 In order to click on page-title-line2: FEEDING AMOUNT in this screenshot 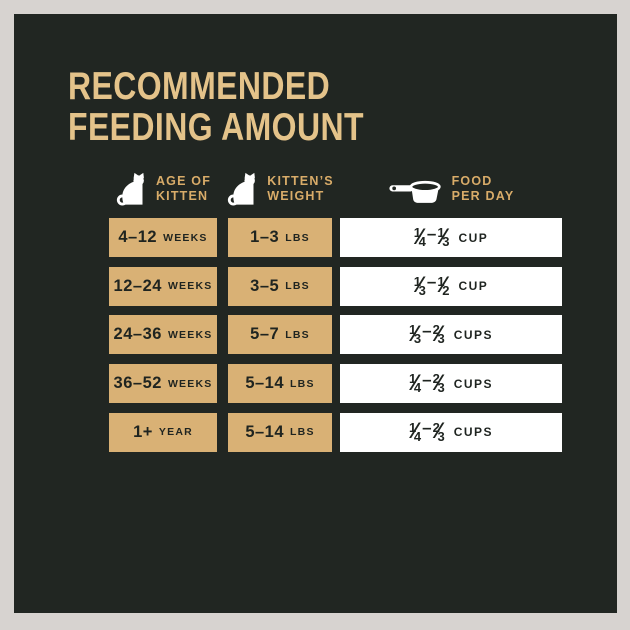, I will do `click(216, 127)`.